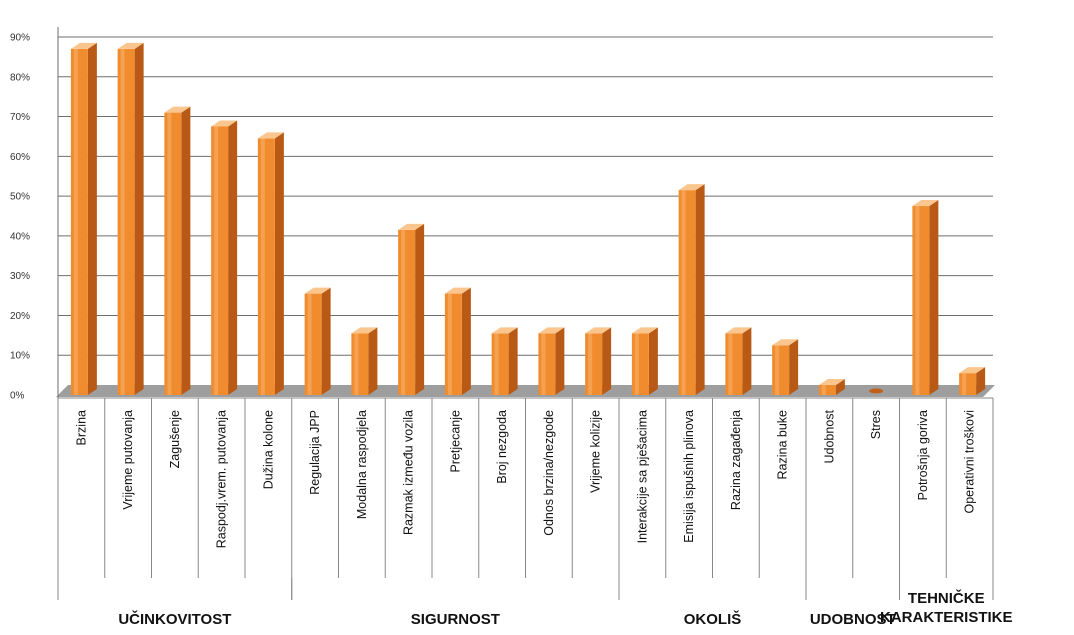 Image resolution: width=1074 pixels, height=635 pixels. I want to click on x-tick-label: Modalna raspodjela, so click(362, 464).